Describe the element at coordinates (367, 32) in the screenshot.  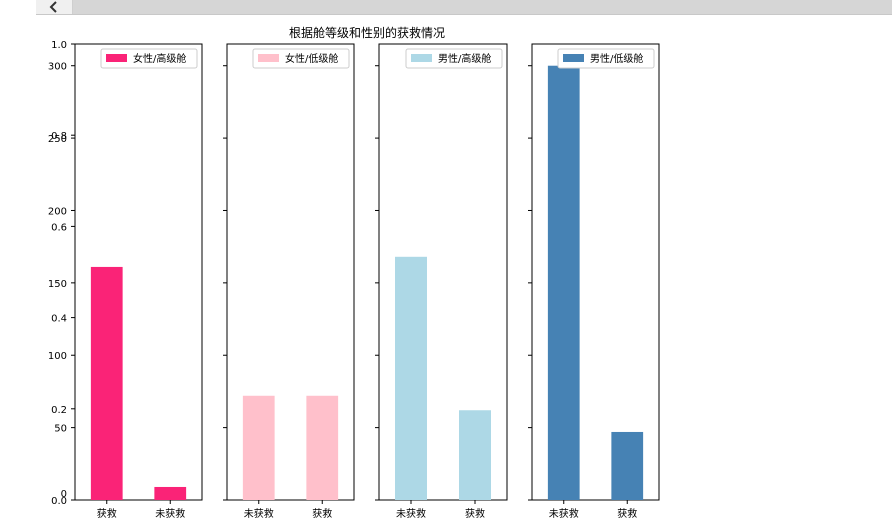
I see `chart-title: 根据舱等级和性别的获救情况` at that location.